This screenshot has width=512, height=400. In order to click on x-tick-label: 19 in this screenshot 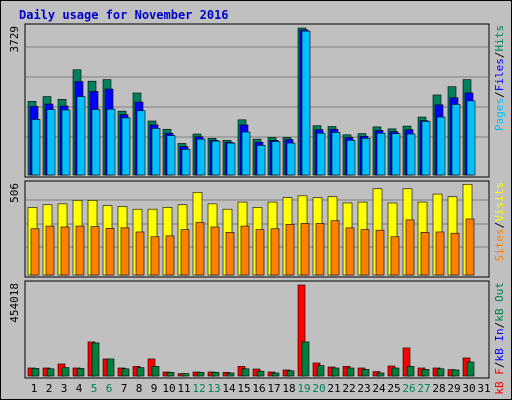, I will do `click(303, 388)`.